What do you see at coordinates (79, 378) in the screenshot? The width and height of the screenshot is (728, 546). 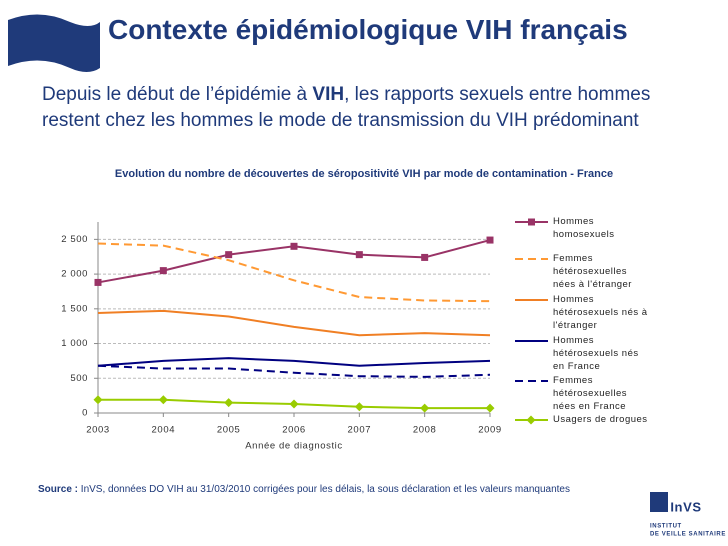 I see `y-tick-label: 500` at bounding box center [79, 378].